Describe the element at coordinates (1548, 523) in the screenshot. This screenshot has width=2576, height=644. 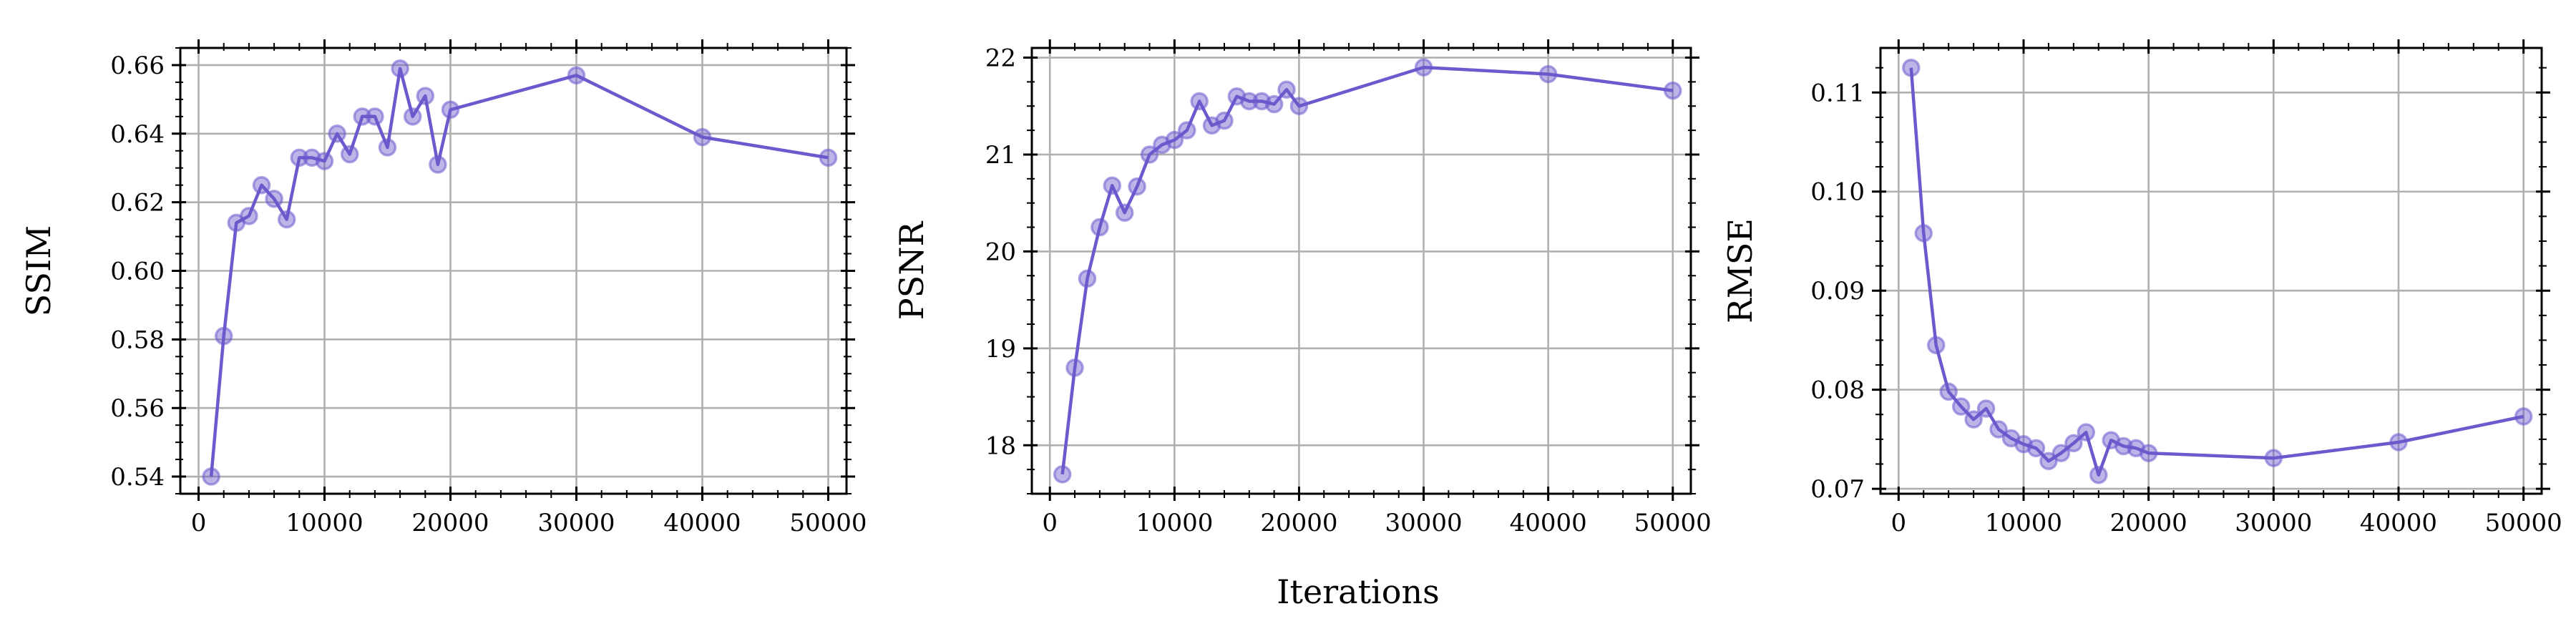
I see `psnr-x-tick-label: 40000` at that location.